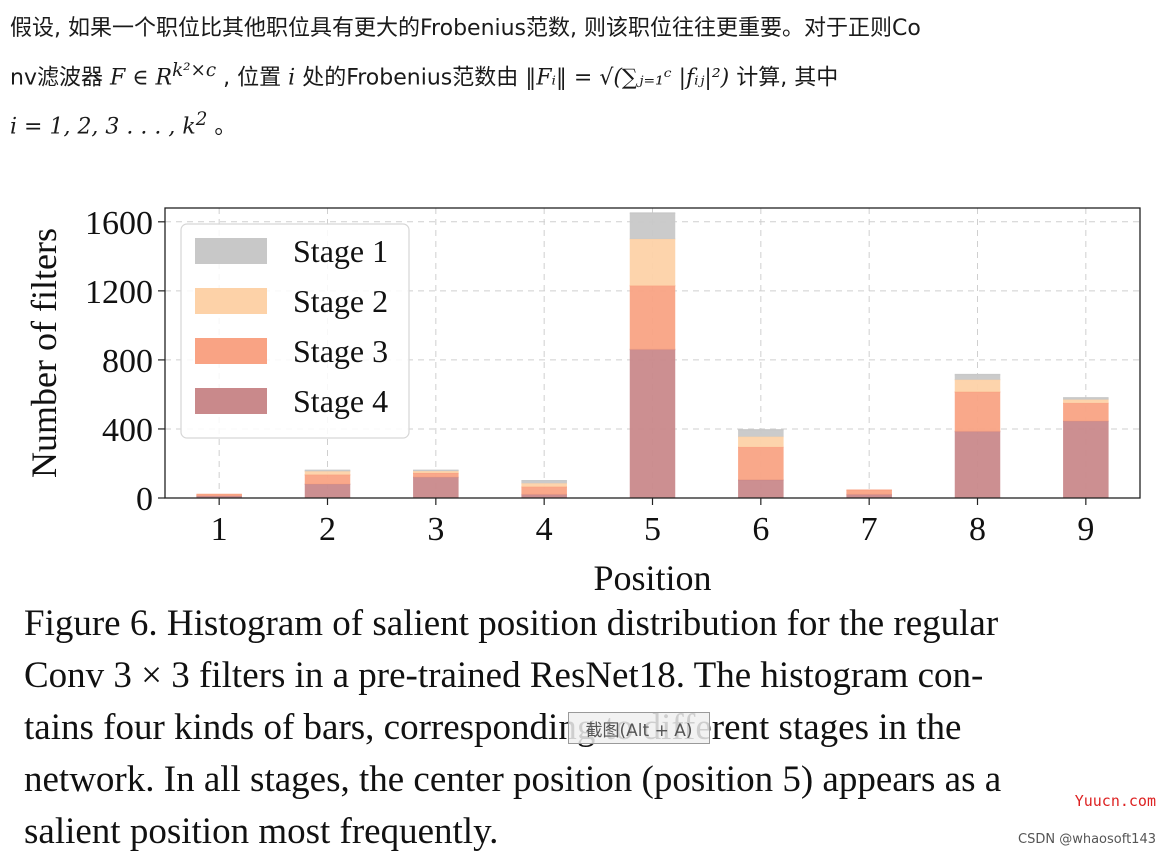  What do you see at coordinates (201, 120) in the screenshot?
I see `intro-math-superscript: 2` at bounding box center [201, 120].